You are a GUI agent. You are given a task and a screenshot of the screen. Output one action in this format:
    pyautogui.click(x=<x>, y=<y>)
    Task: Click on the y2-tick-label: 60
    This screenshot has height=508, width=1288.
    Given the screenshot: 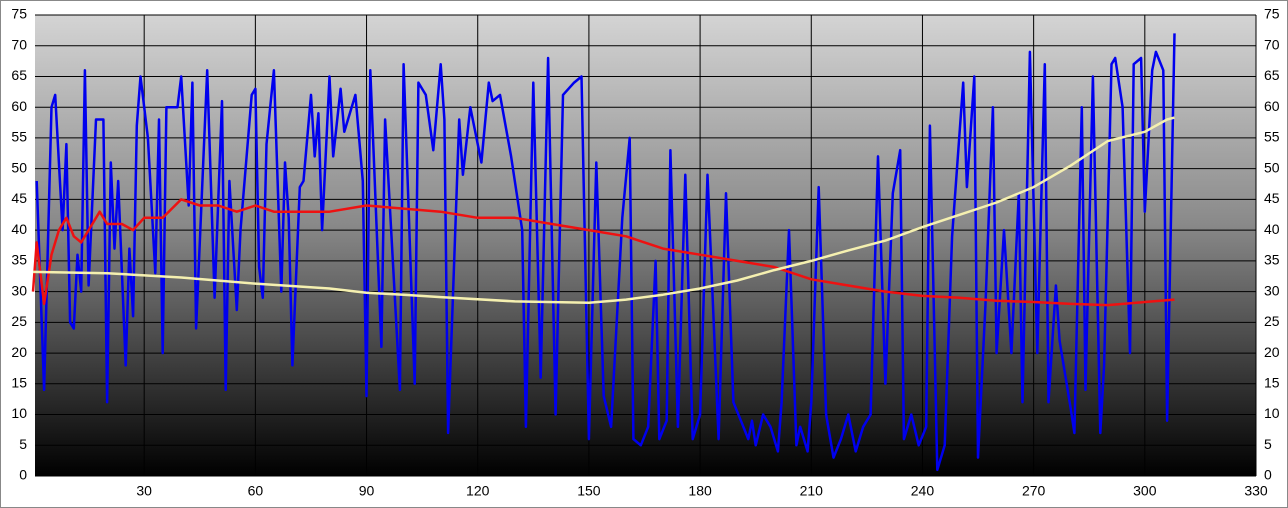 What is the action you would take?
    pyautogui.click(x=1272, y=106)
    